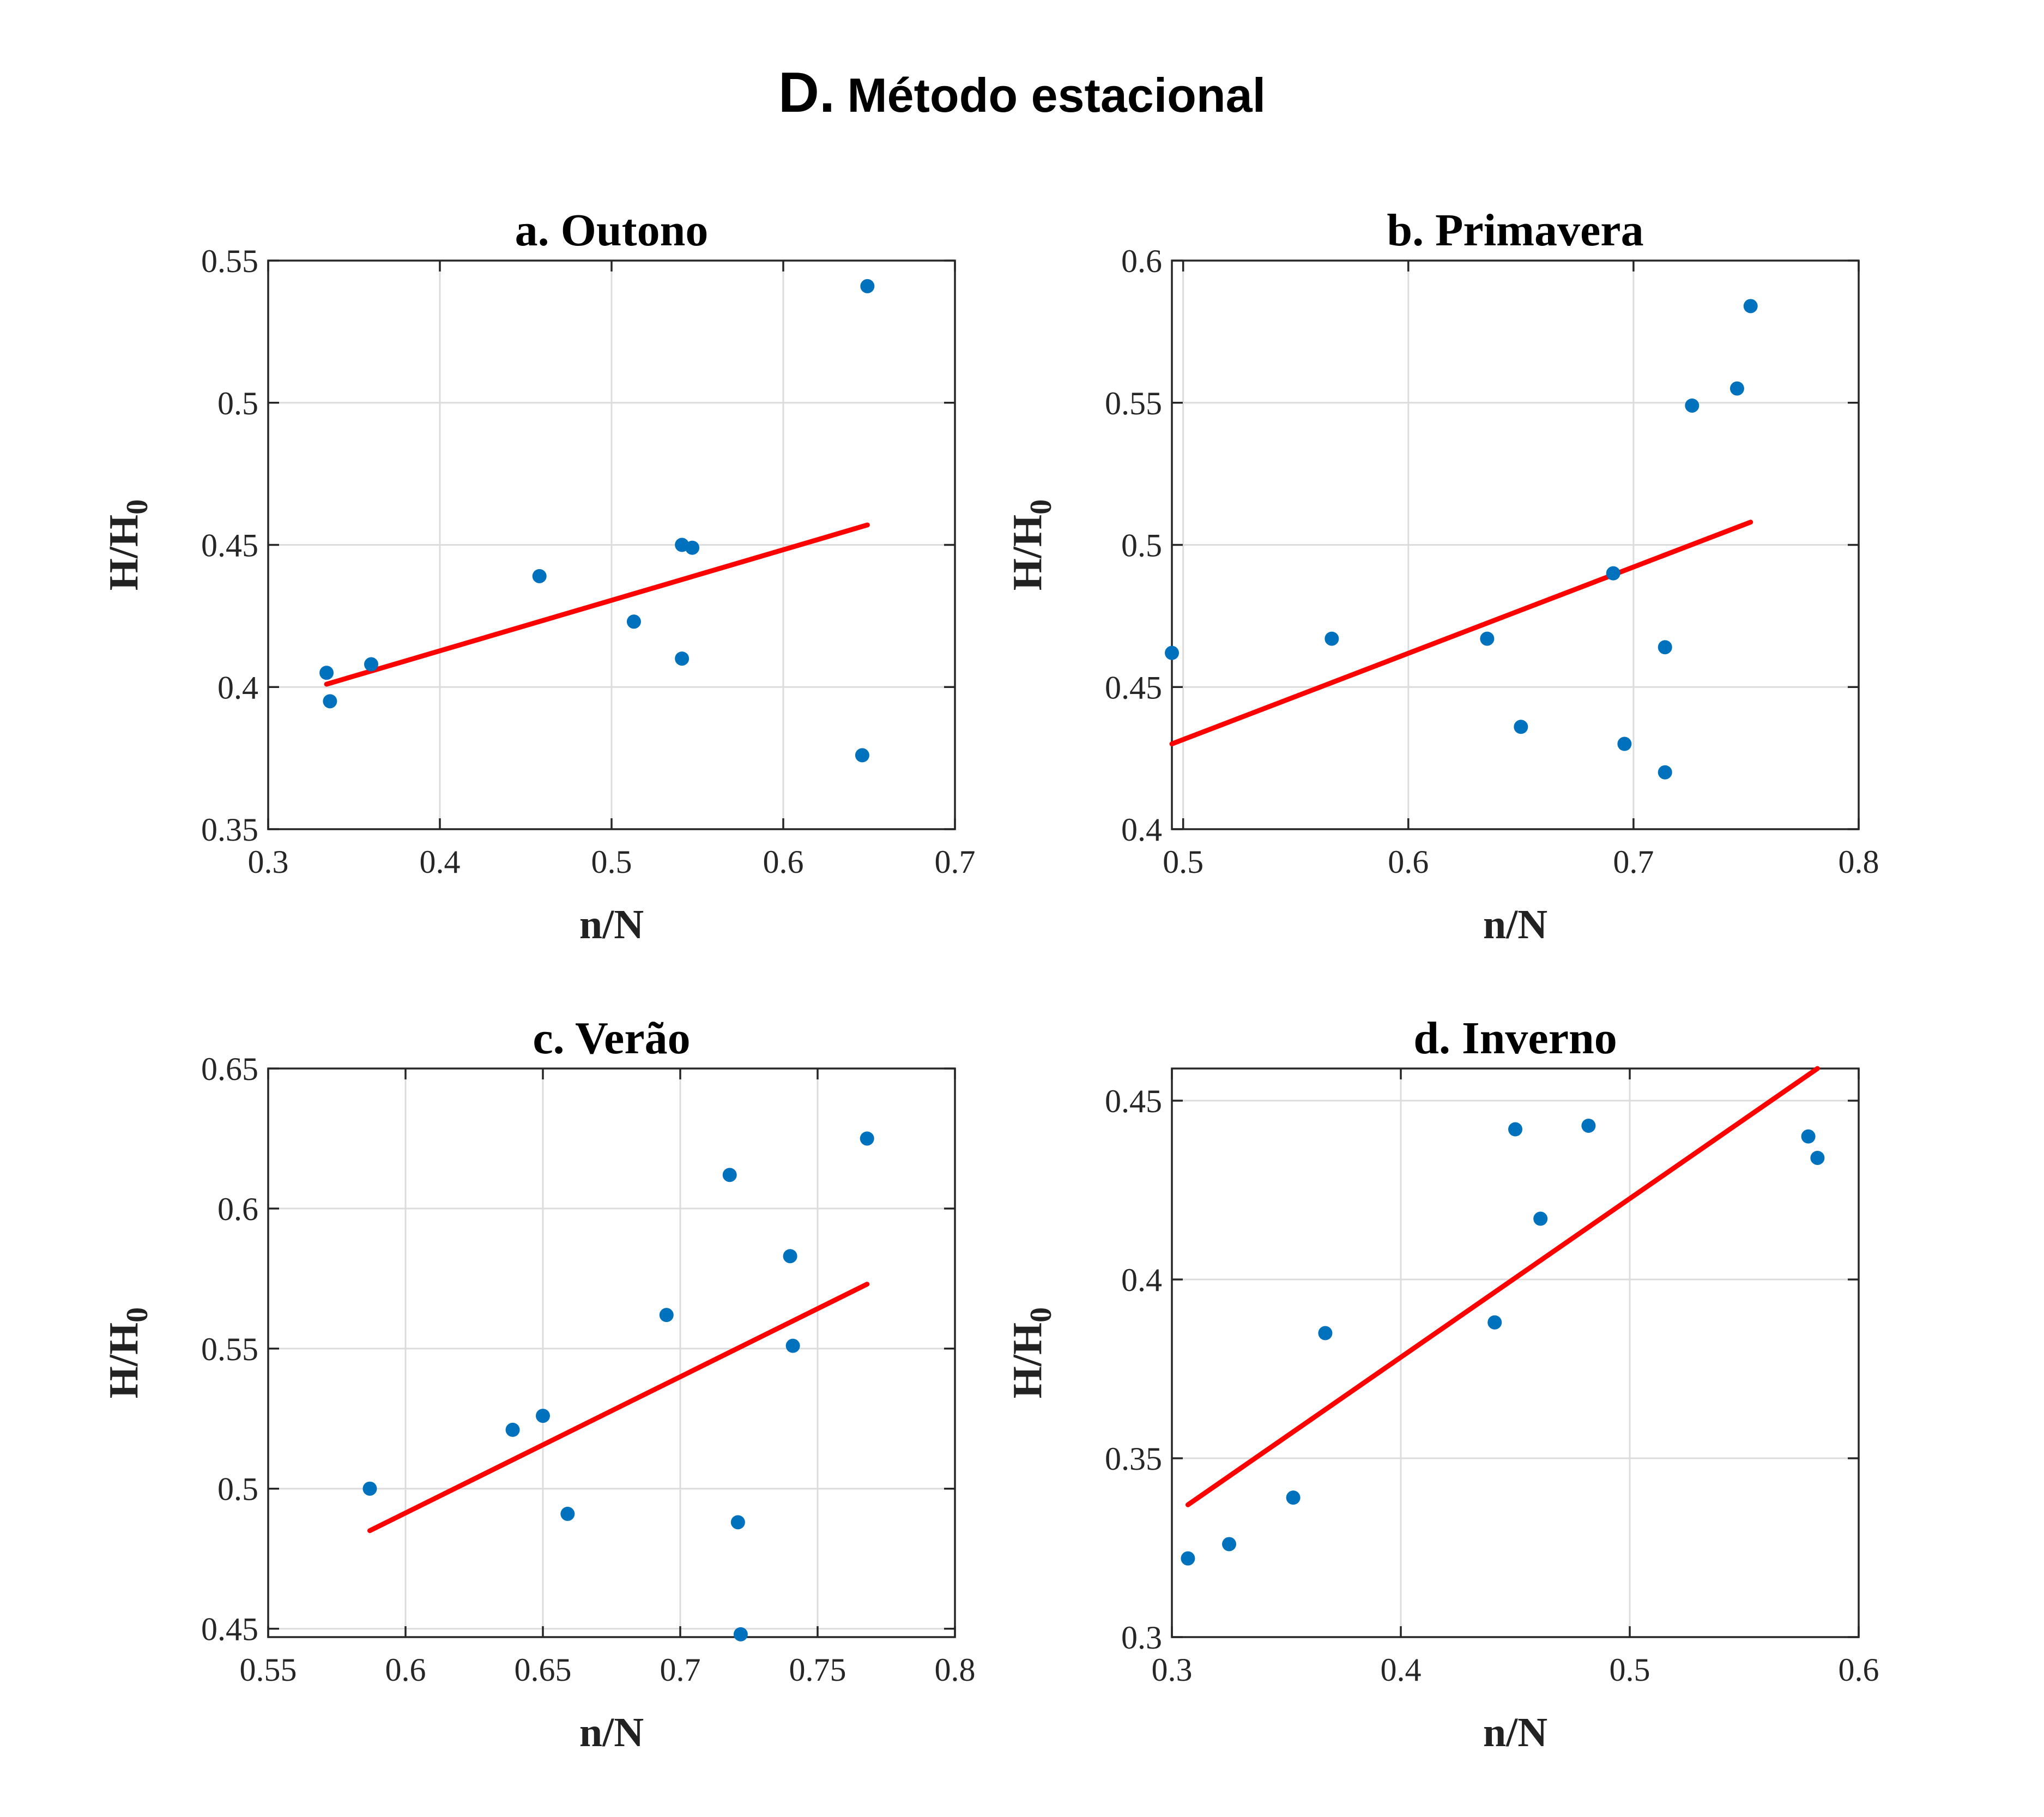 Image resolution: width=2044 pixels, height=1817 pixels. Describe the element at coordinates (230, 830) in the screenshot. I see `y-tick-label-outono: 0.35` at that location.